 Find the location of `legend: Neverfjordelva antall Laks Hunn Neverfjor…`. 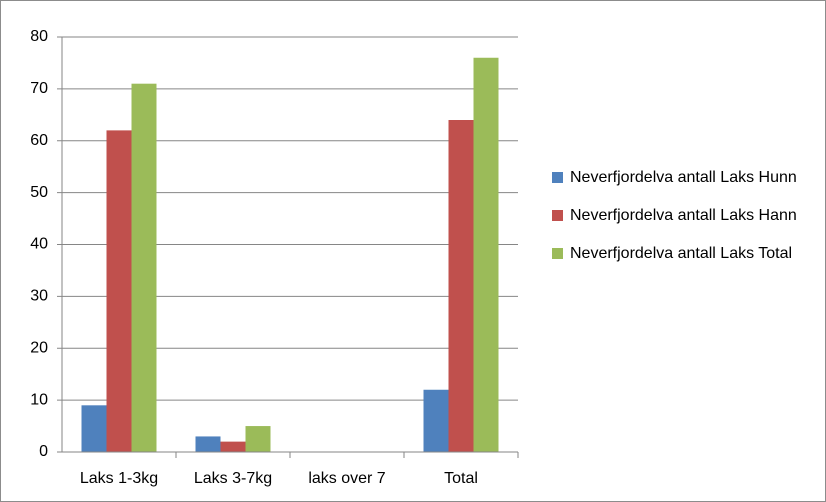

legend: Neverfjordelva antall Laks Hunn Neverfjor… is located at coordinates (683, 223).